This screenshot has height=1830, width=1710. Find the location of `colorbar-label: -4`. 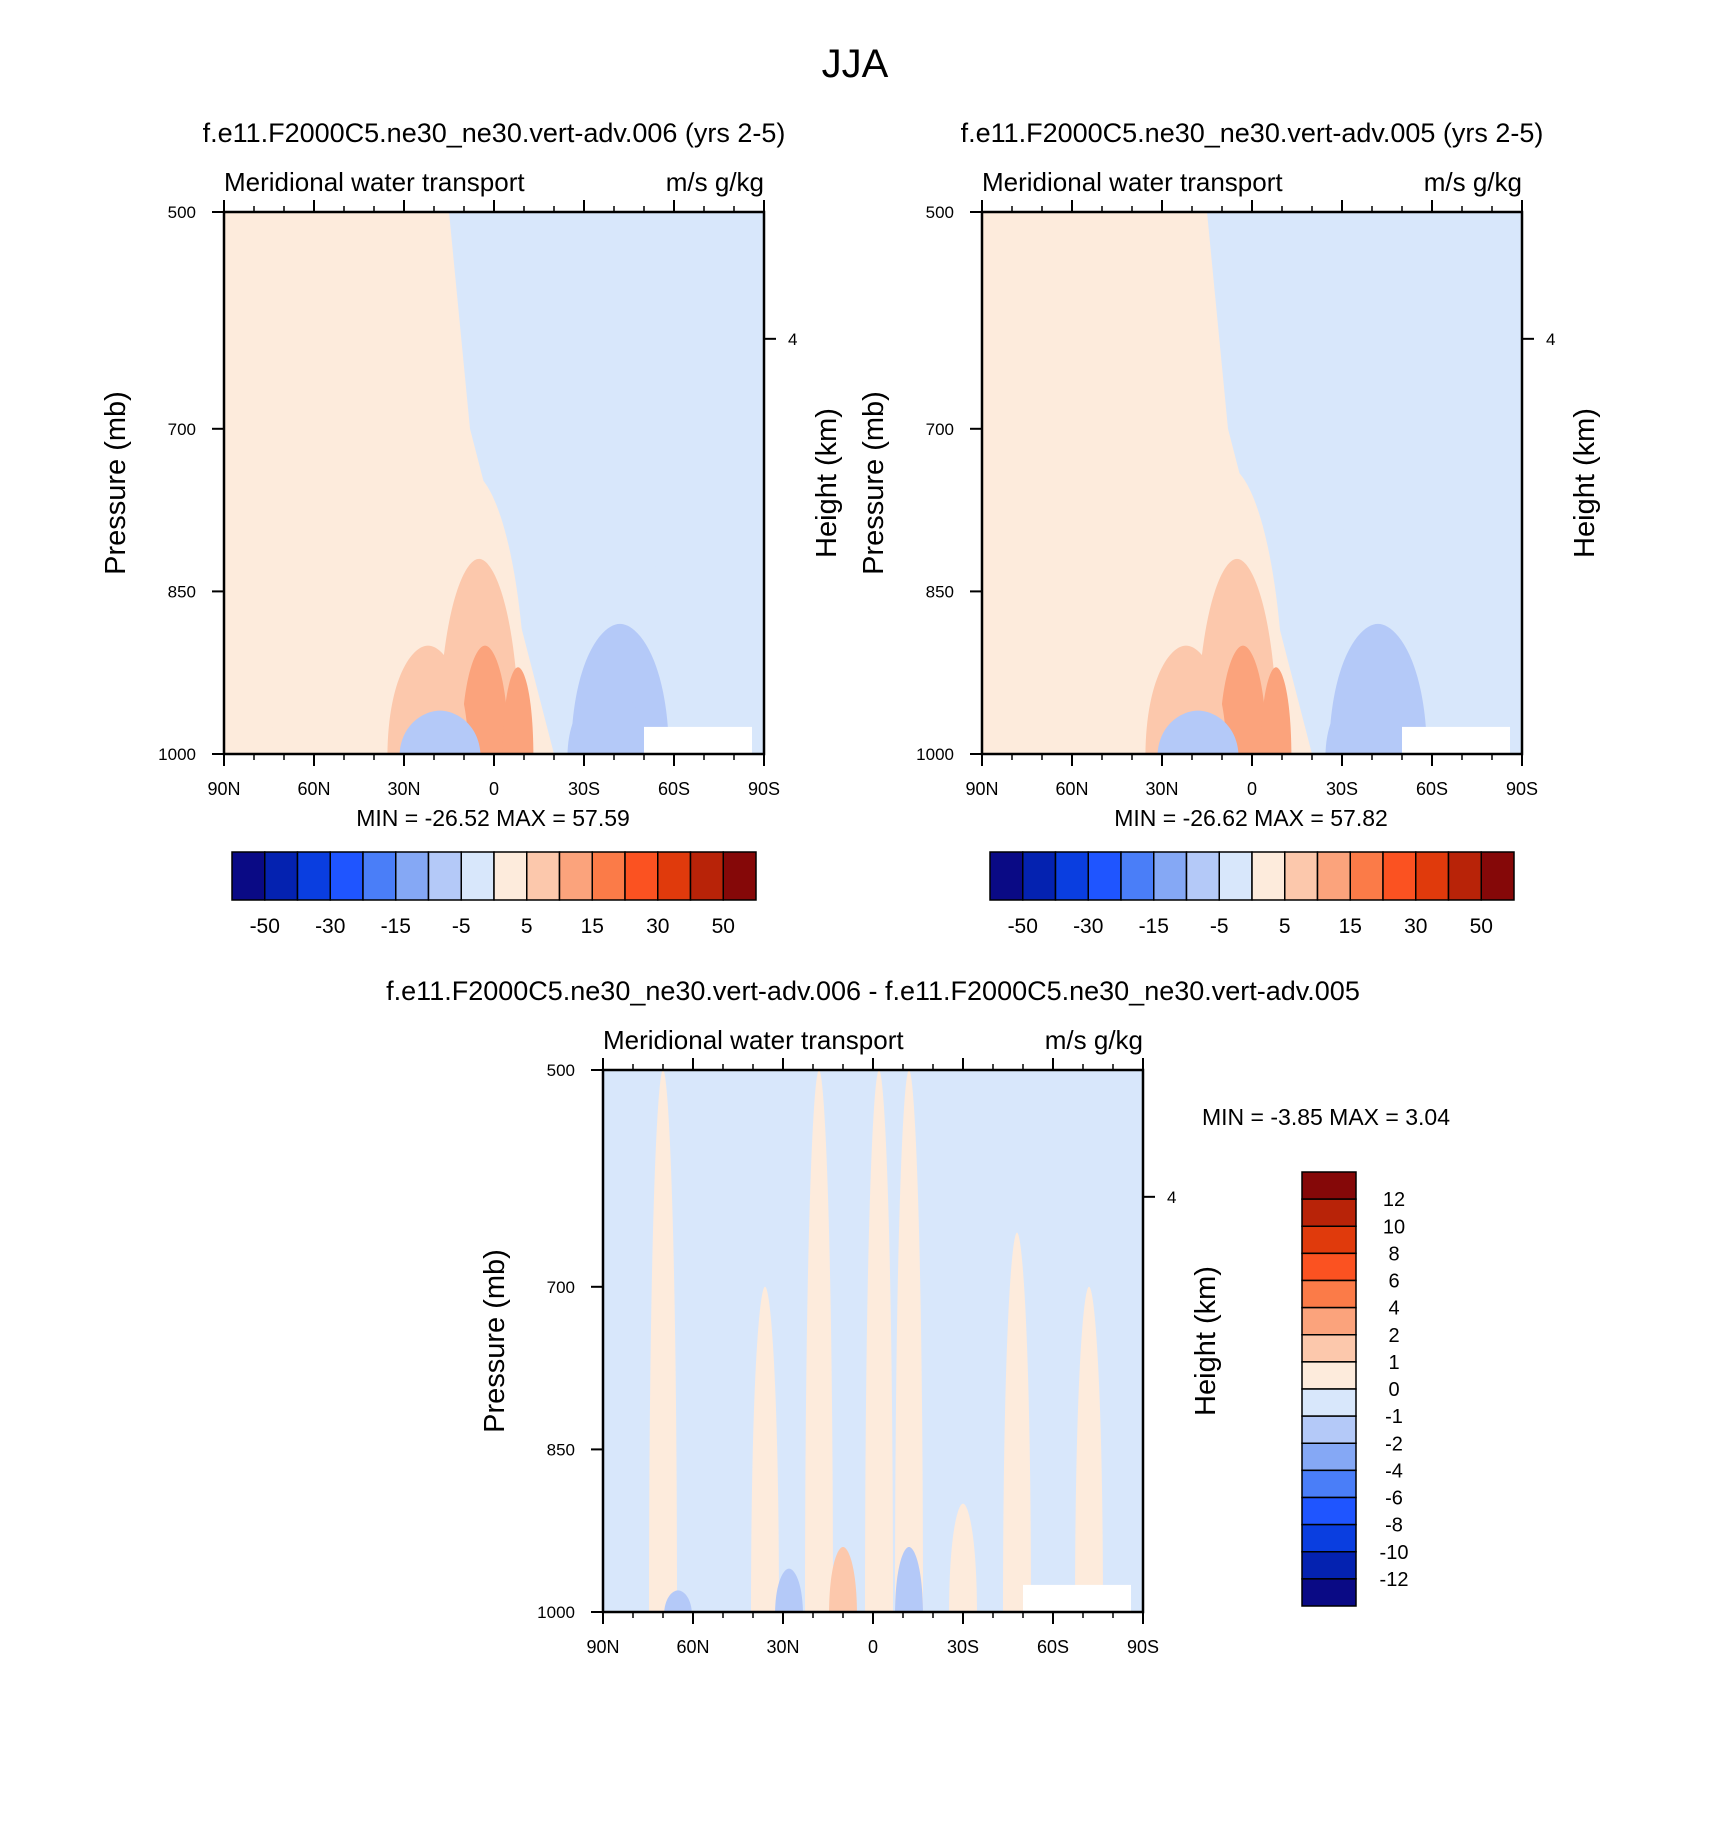

colorbar-label: -4 is located at coordinates (1394, 1471).